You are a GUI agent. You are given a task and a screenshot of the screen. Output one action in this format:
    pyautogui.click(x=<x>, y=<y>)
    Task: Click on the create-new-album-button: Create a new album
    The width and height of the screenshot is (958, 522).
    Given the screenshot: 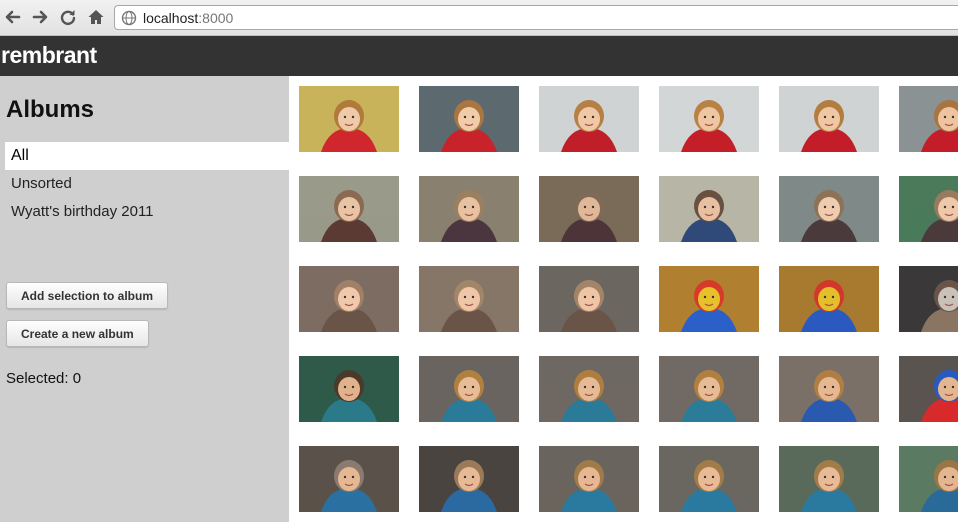 What is the action you would take?
    pyautogui.click(x=77, y=333)
    